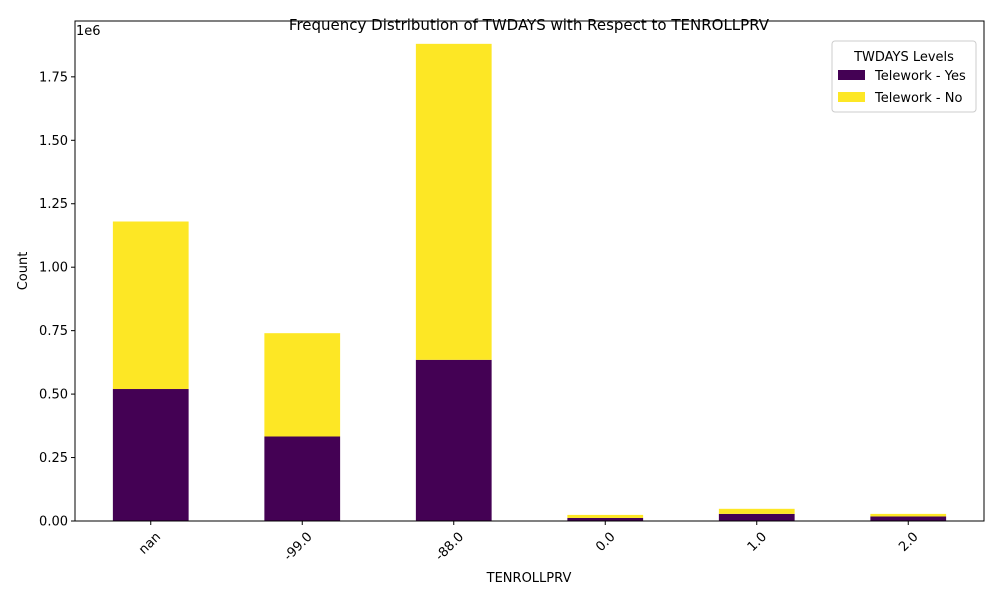 This screenshot has height=604, width=1000. I want to click on x-tick-label: 2.0, so click(908, 542).